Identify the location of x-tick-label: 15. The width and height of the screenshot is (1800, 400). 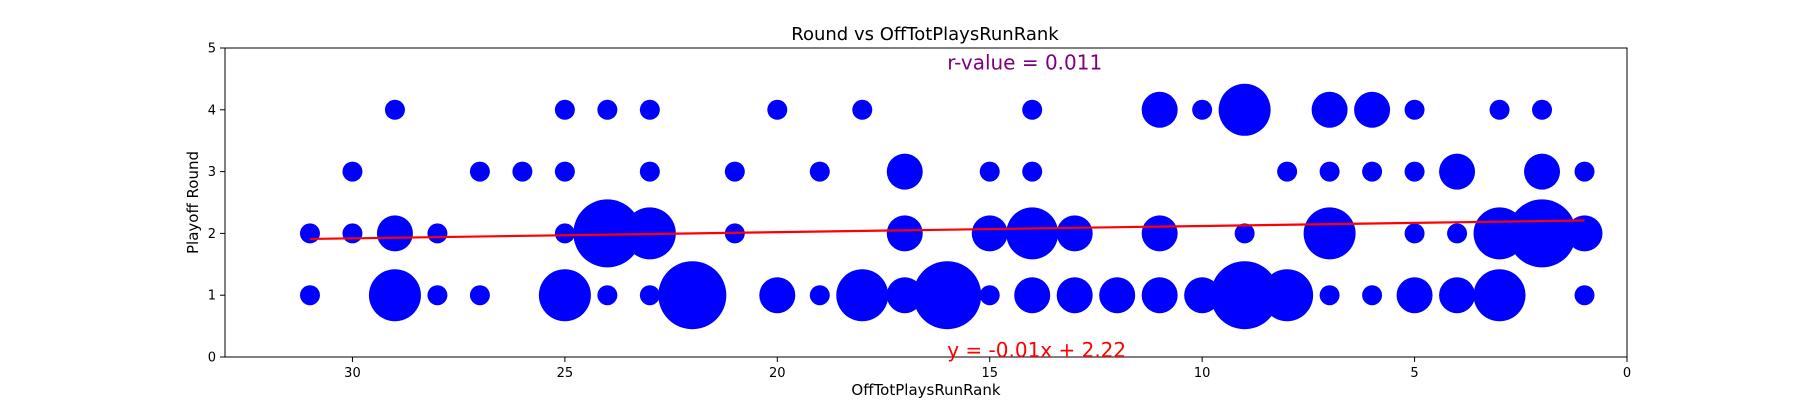
(989, 373).